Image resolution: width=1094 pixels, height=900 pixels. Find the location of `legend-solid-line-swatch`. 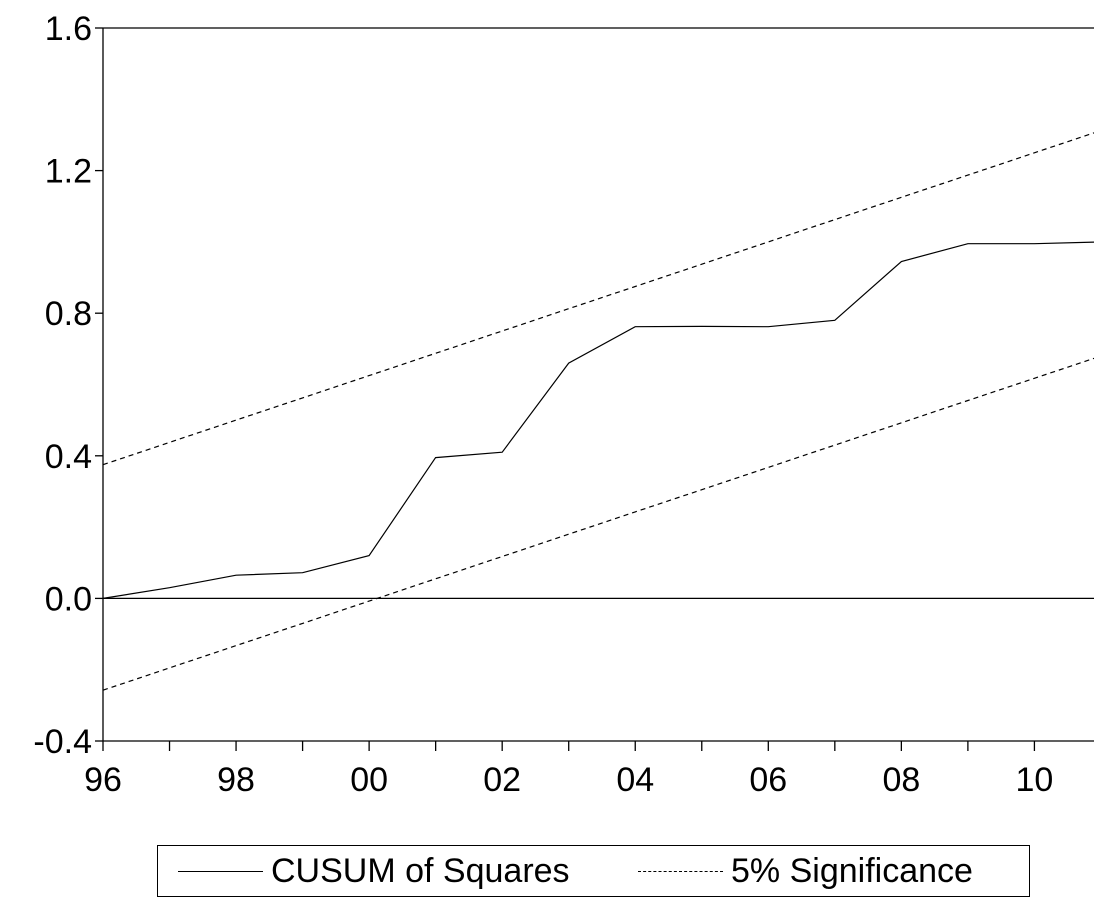

legend-solid-line-swatch is located at coordinates (220, 871).